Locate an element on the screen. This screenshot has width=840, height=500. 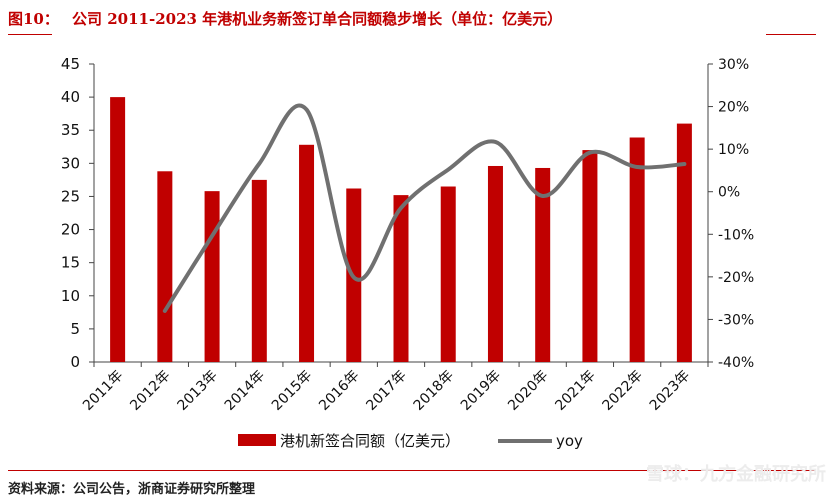
x-tick-label: 2018年 is located at coordinates (434, 391).